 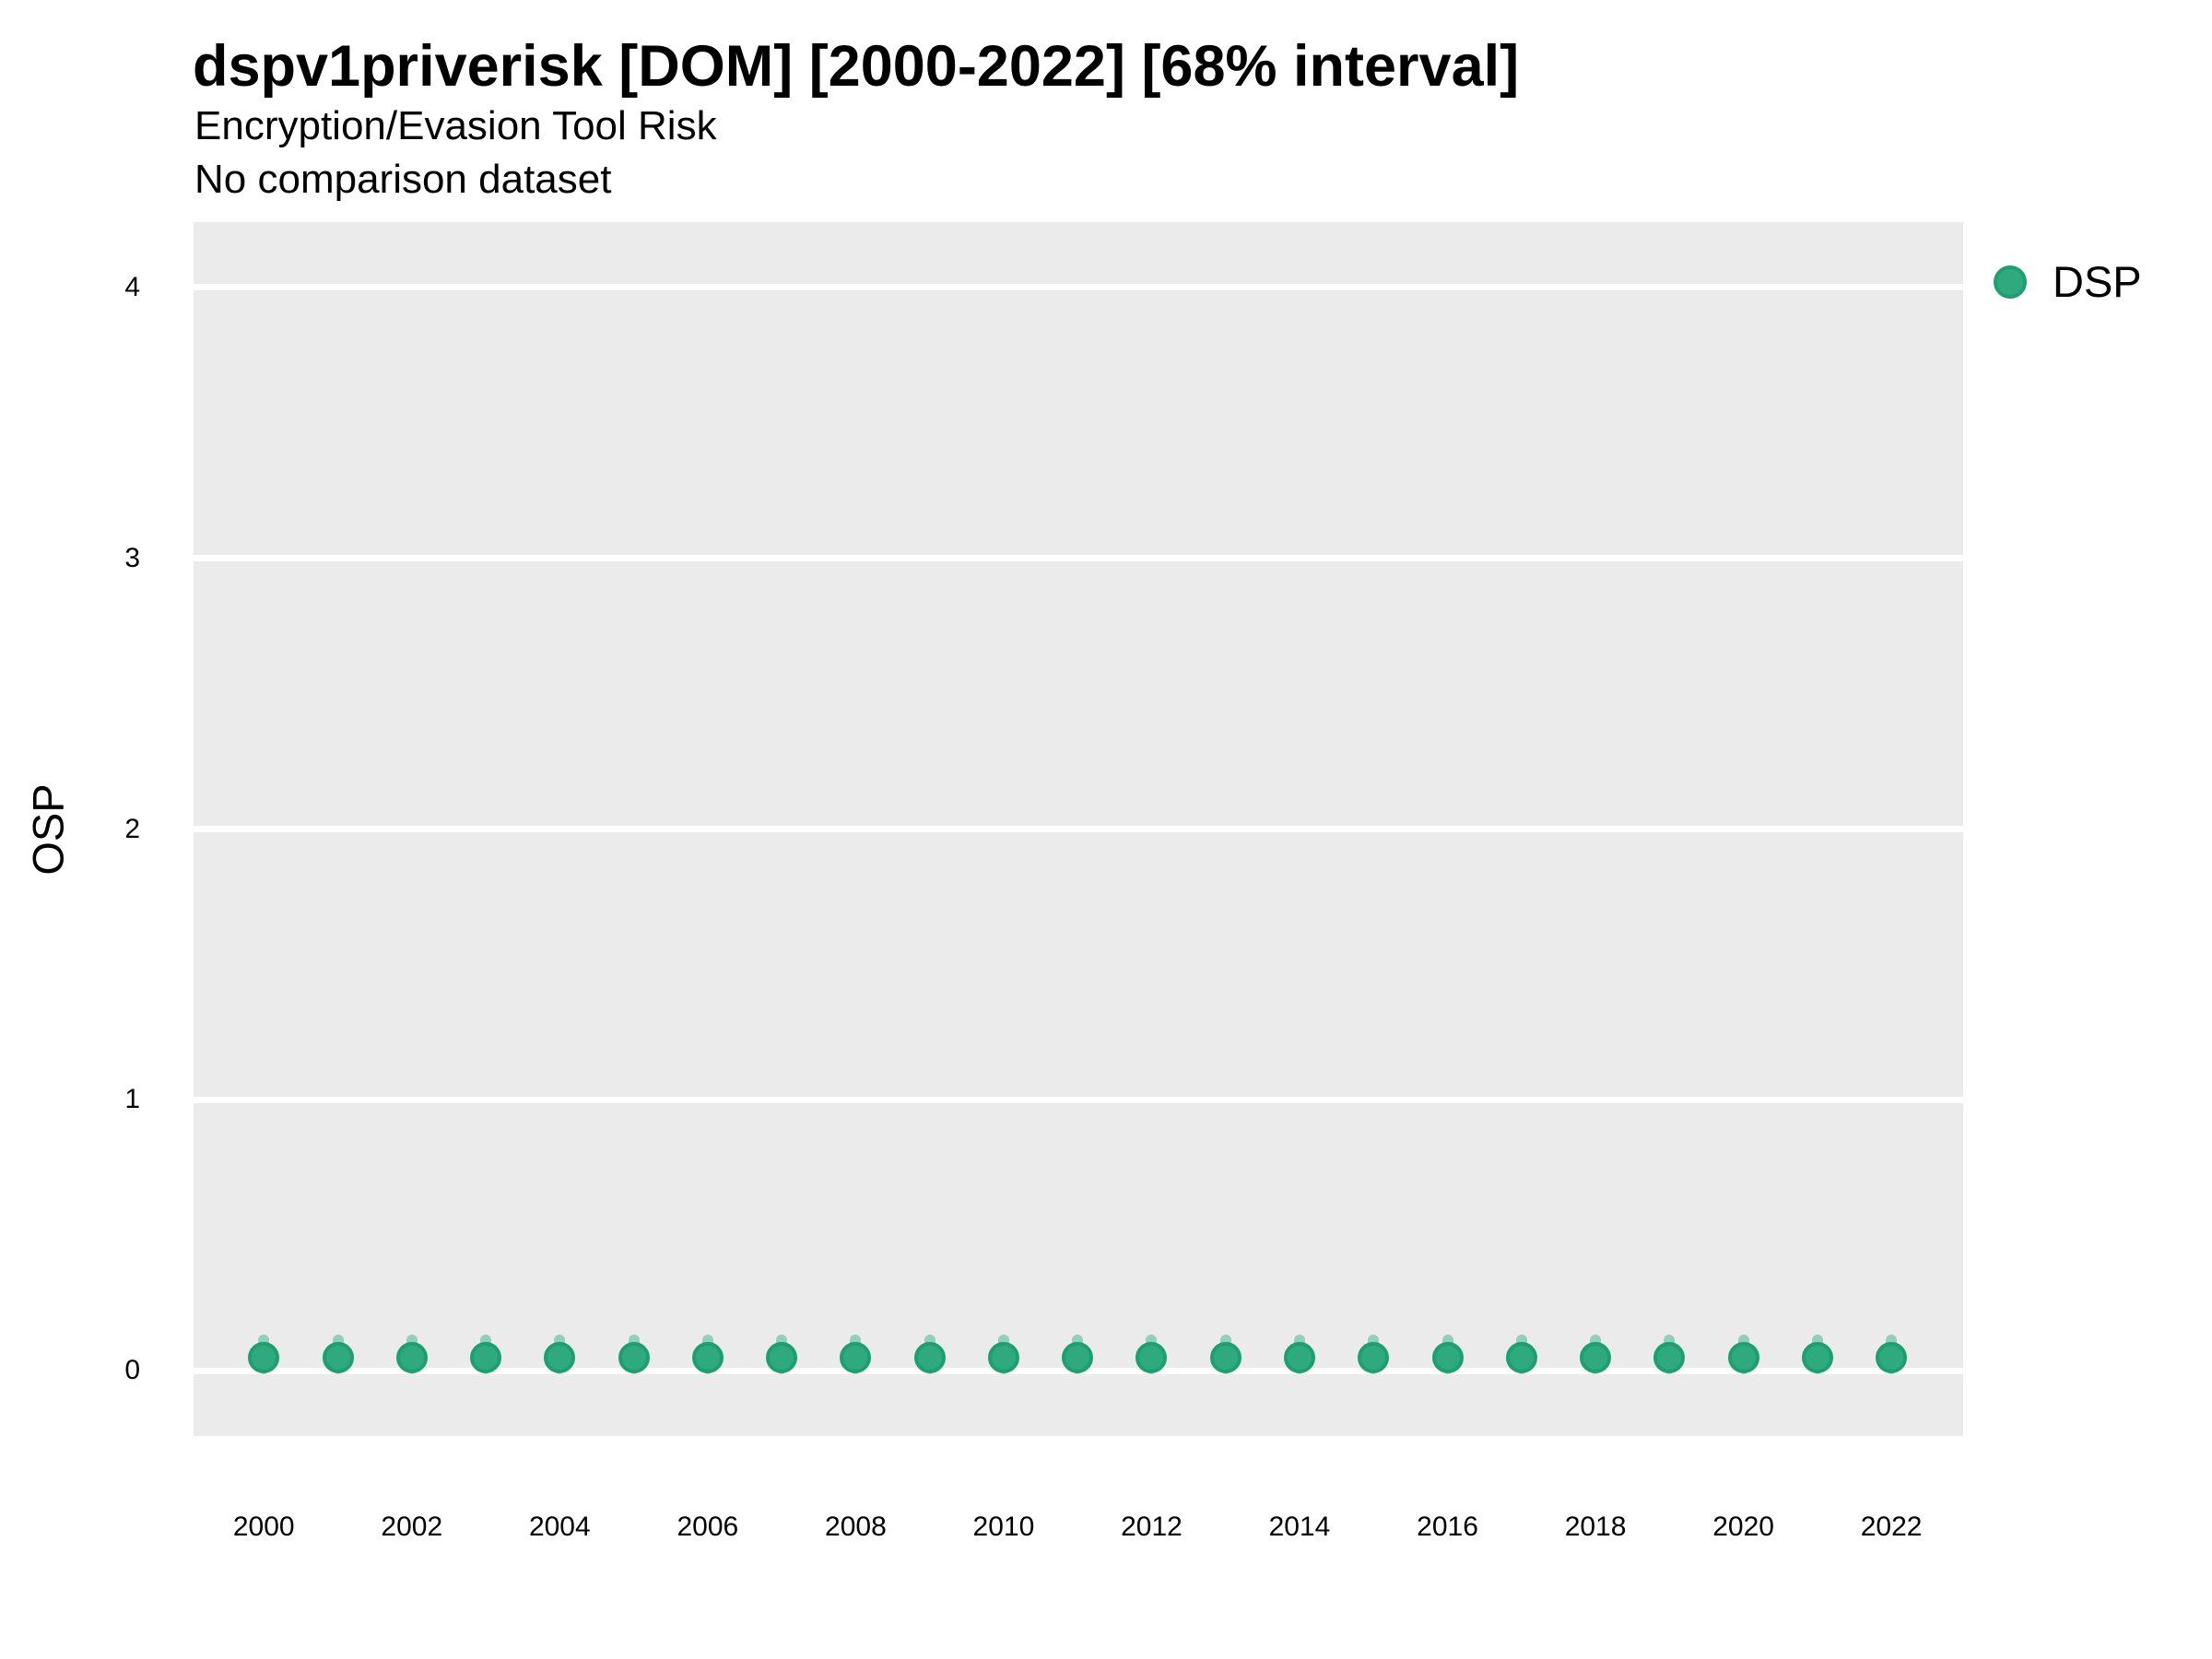 What do you see at coordinates (132, 1370) in the screenshot?
I see `y-tick-label: 0` at bounding box center [132, 1370].